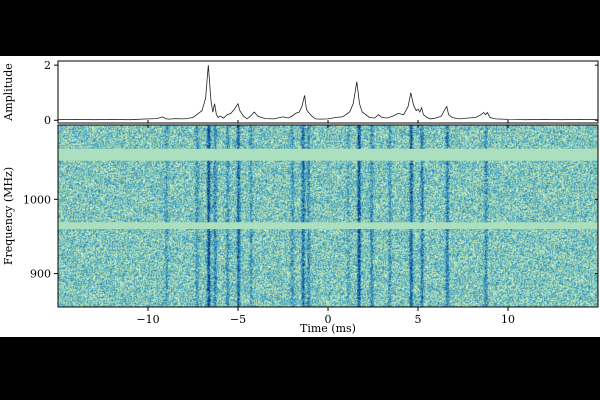  I want to click on spectrogram-x-tick-label: −10, so click(147, 319).